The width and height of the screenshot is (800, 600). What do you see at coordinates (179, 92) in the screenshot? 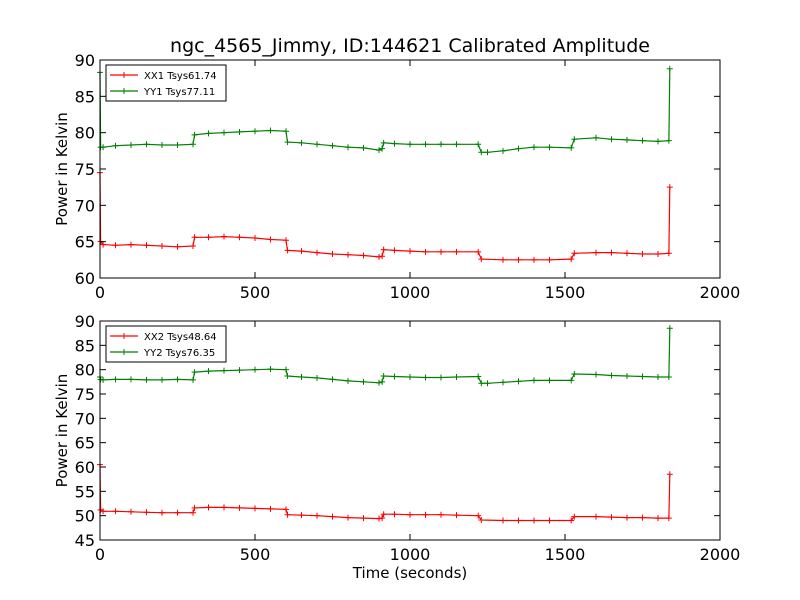
I see `legend-label-2: YY1 Tsys77.11` at bounding box center [179, 92].